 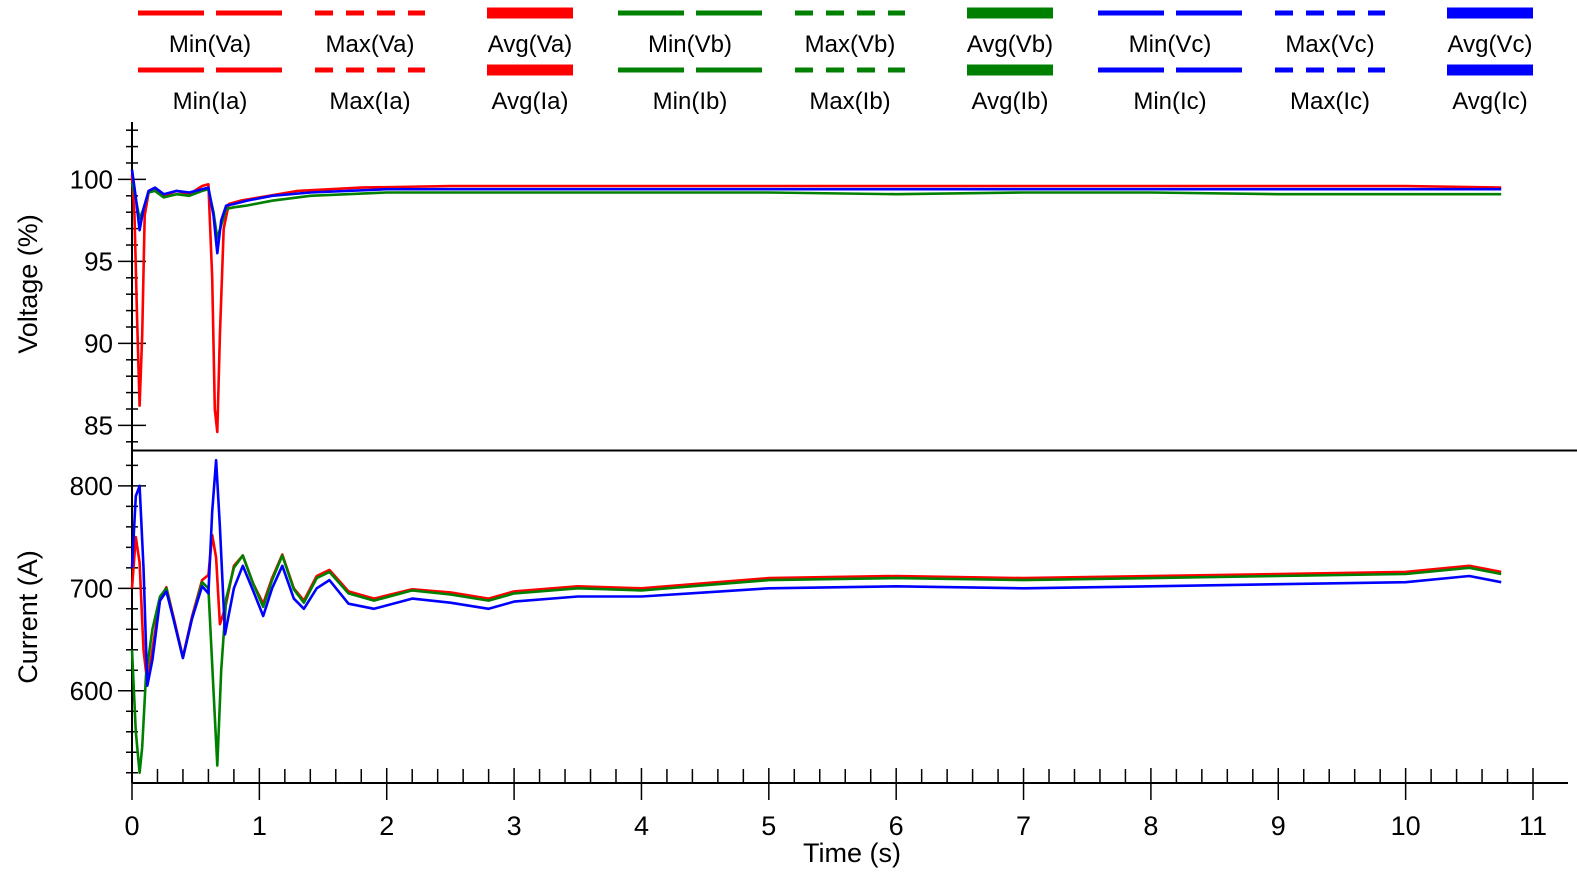 What do you see at coordinates (91, 486) in the screenshot?
I see `current-tick-label: 800` at bounding box center [91, 486].